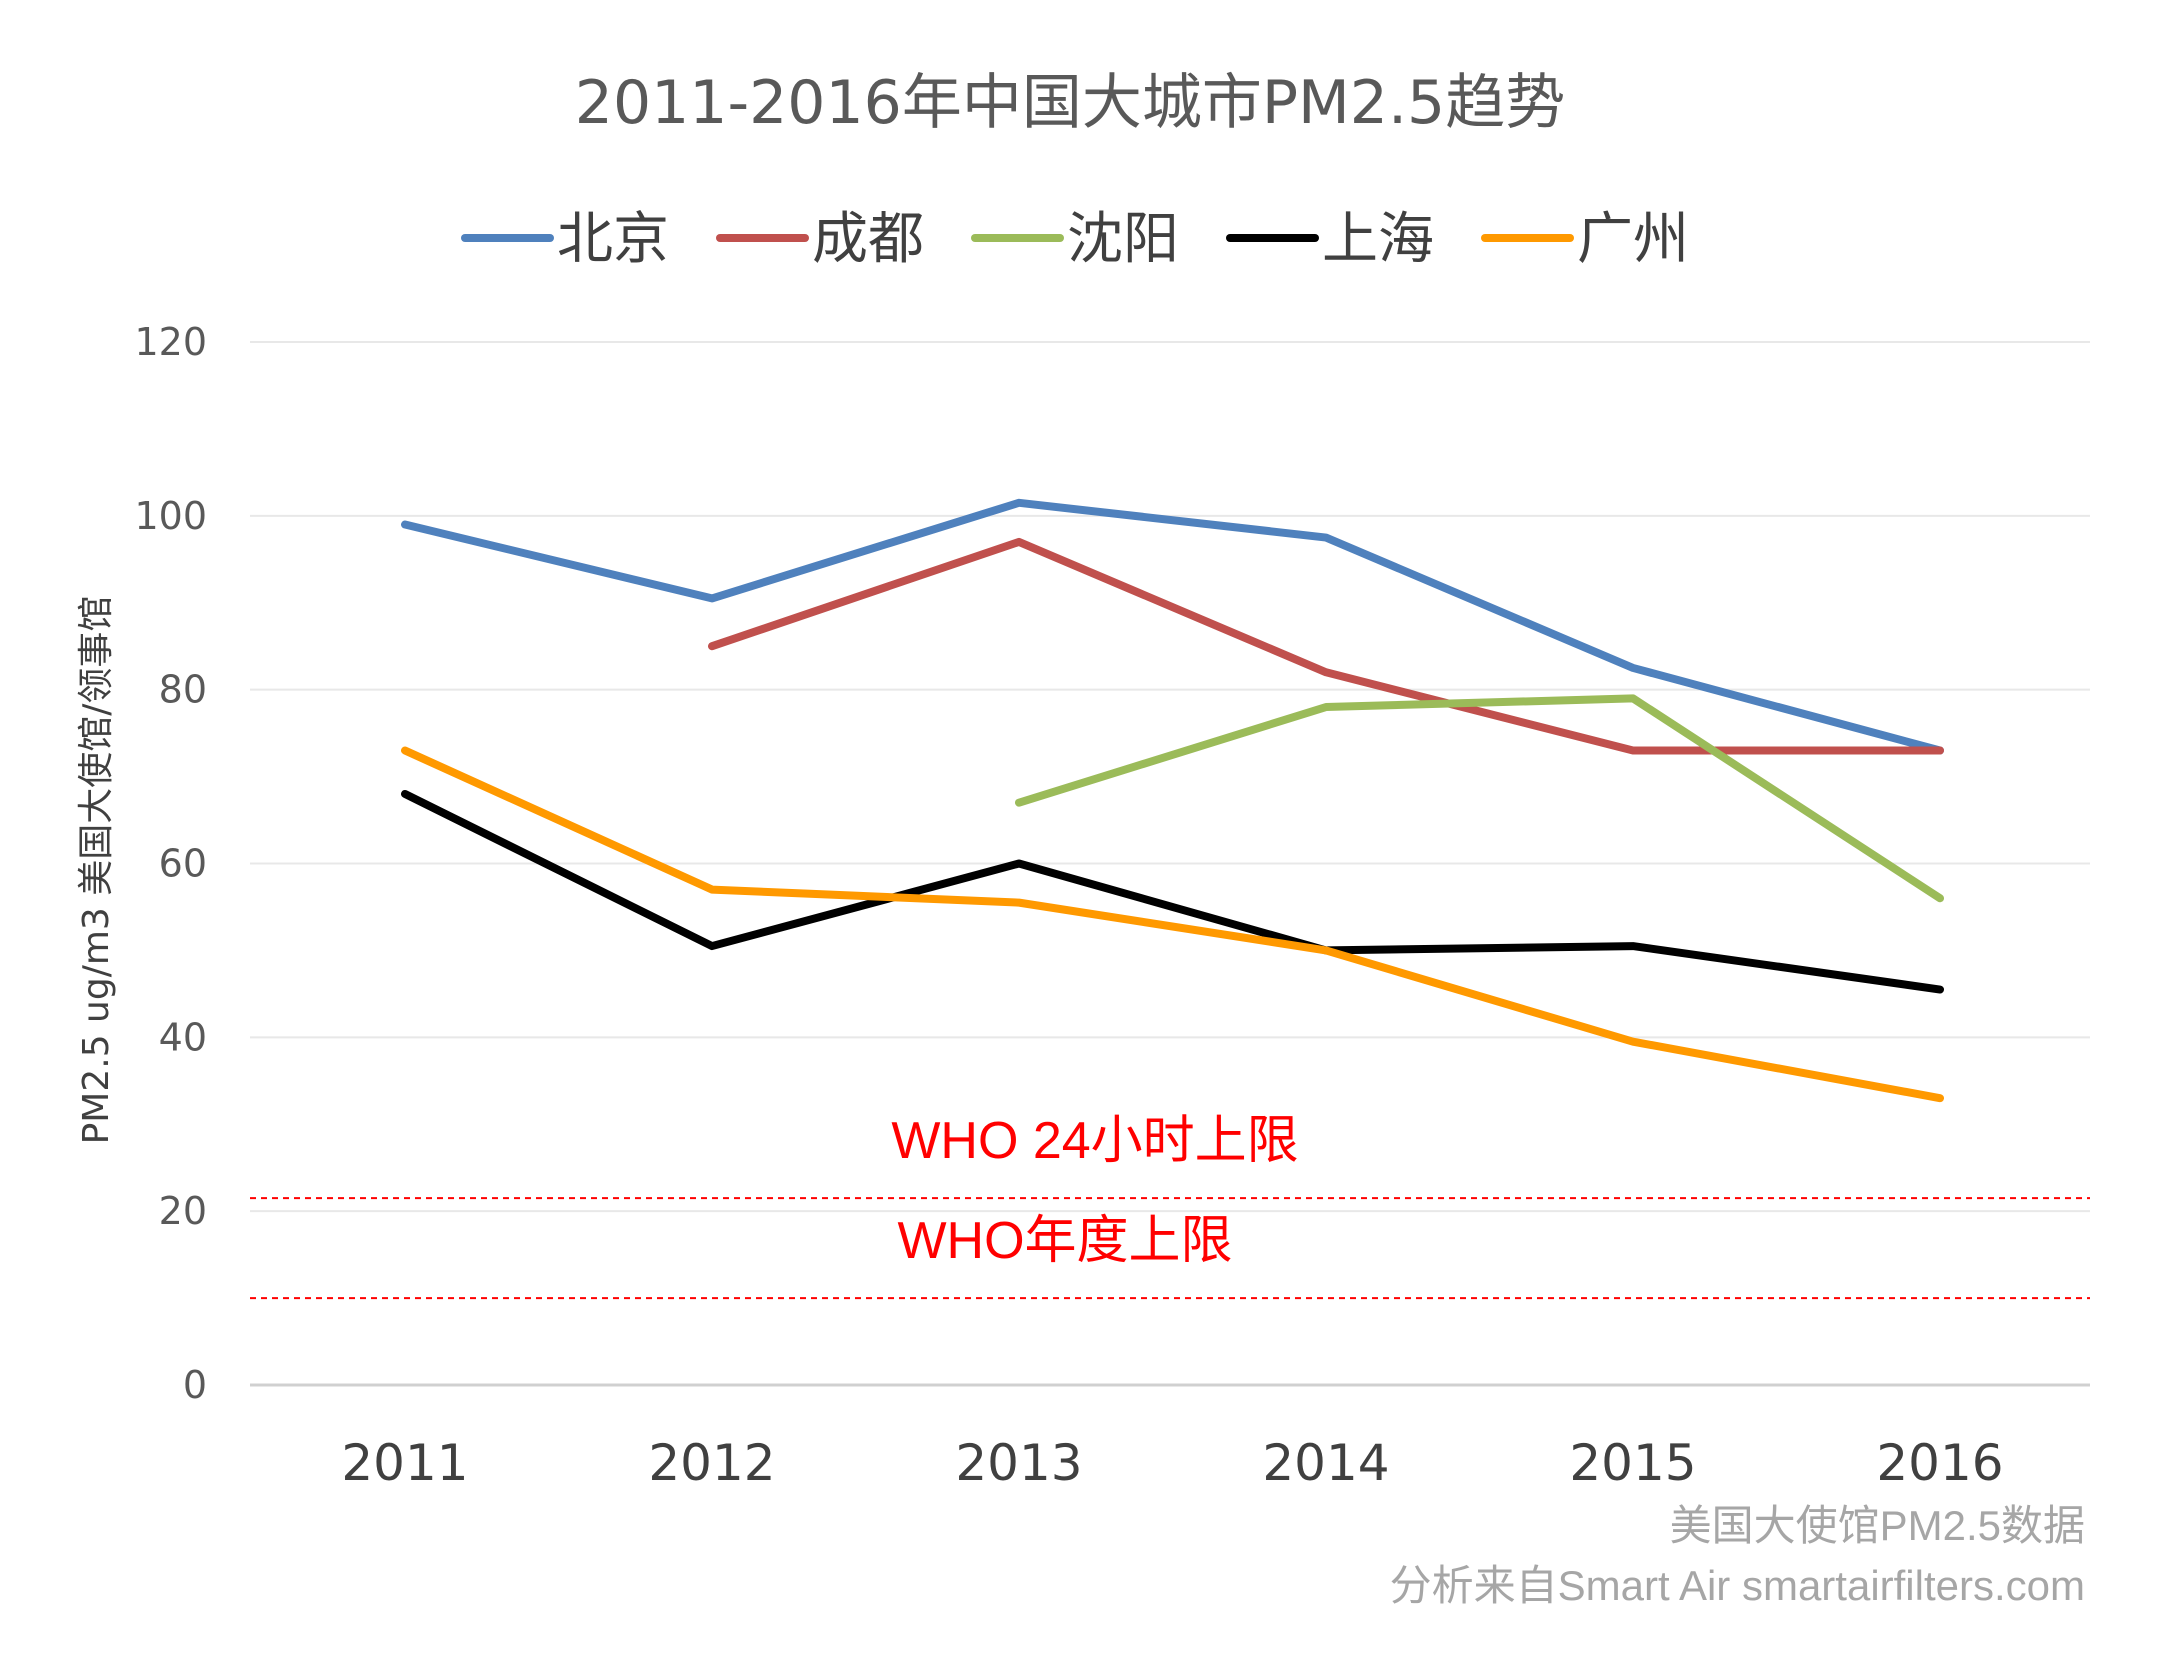 The height and width of the screenshot is (1664, 2178). Describe the element at coordinates (1094, 1141) in the screenshot. I see `reference-line-label: WHO 24小时上限` at that location.